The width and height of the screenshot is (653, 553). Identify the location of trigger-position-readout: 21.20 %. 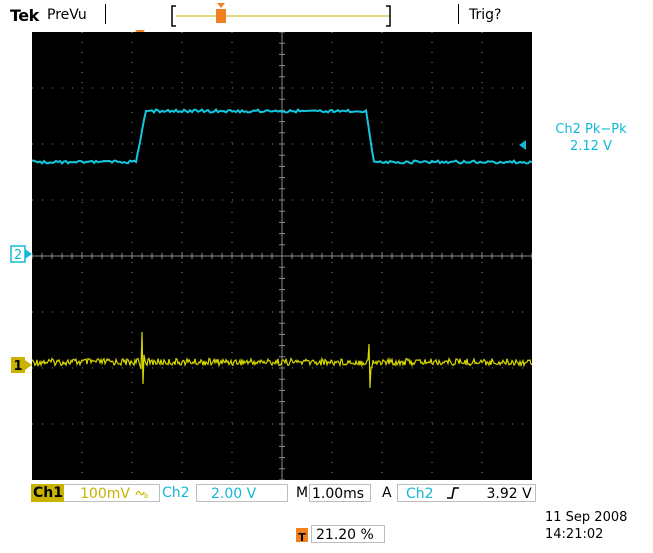
(348, 534).